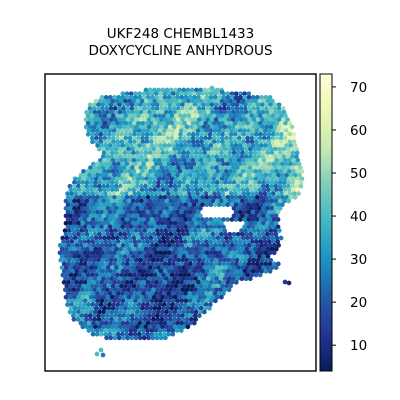 The image size is (400, 400). Describe the element at coordinates (180, 34) in the screenshot. I see `chart-title-line-1: UKF248 CHEMBL1433` at that location.